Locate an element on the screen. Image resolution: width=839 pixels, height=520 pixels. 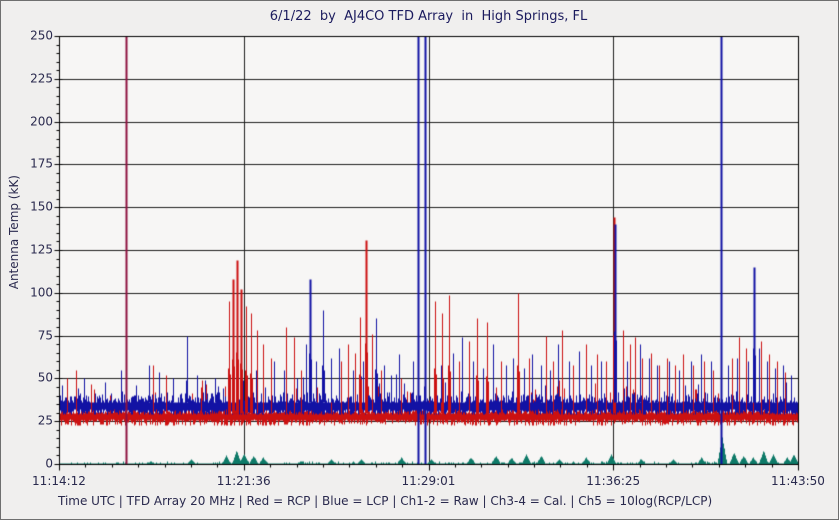
y-tick-label-25: 25 is located at coordinates (45, 420).